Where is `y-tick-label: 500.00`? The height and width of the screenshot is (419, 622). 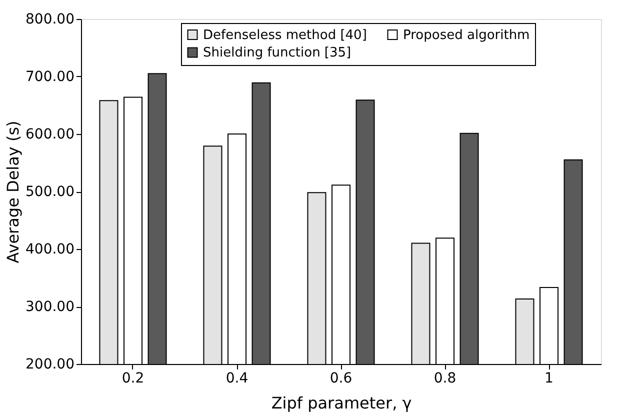 y-tick-label: 500.00 is located at coordinates (50, 192).